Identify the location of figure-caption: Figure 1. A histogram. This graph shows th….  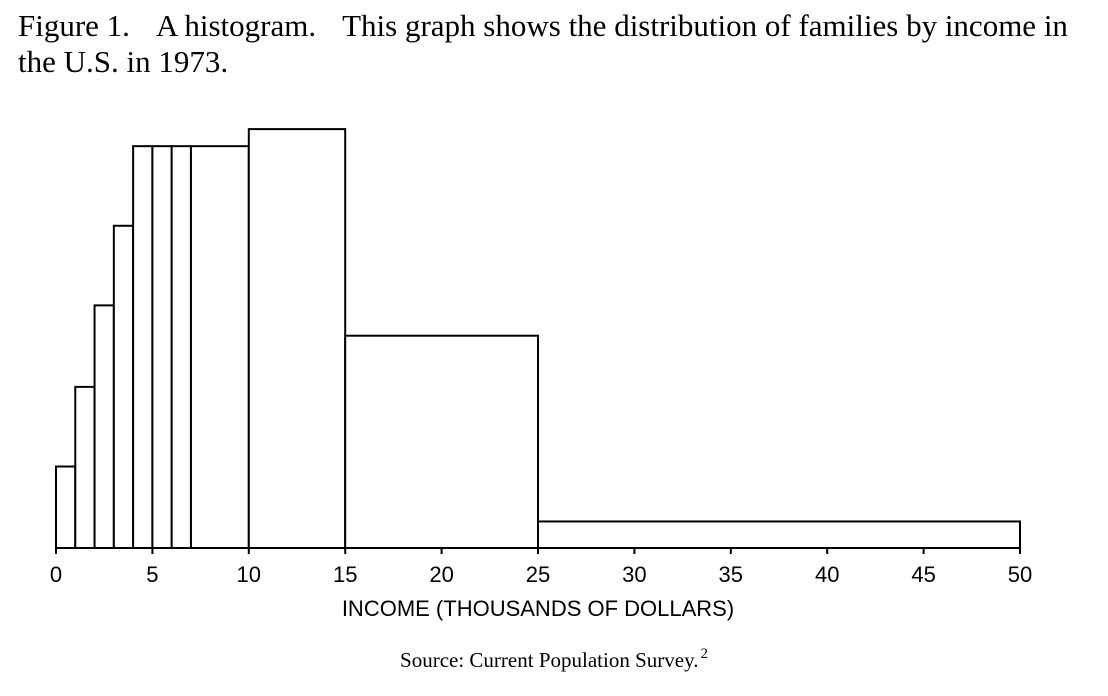
(558, 44).